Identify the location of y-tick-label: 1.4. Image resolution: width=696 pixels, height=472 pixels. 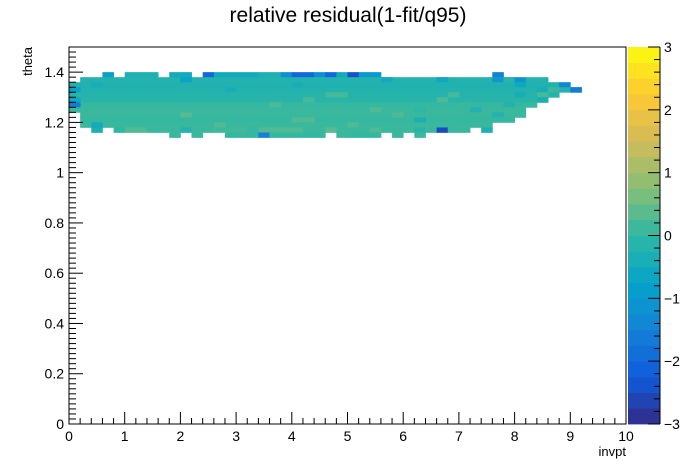
(55, 72).